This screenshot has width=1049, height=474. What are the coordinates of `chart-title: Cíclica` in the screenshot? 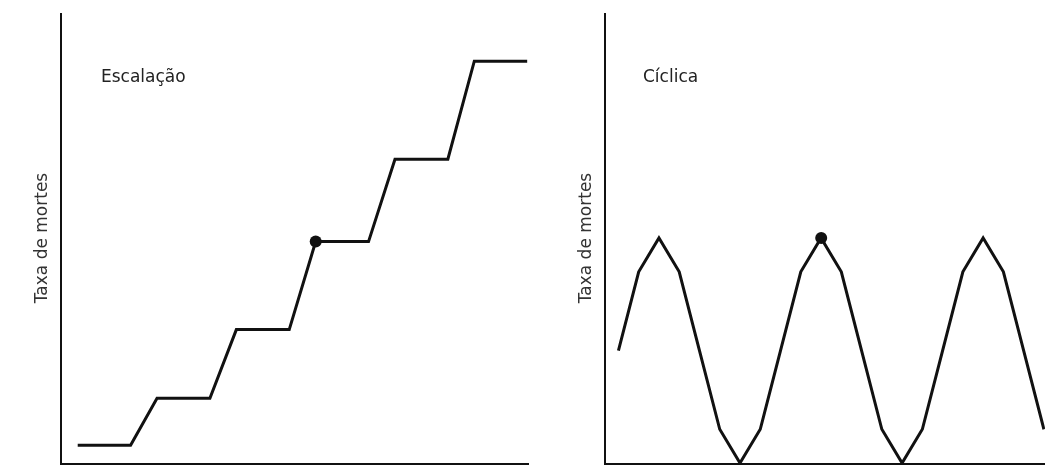 It's located at (671, 76).